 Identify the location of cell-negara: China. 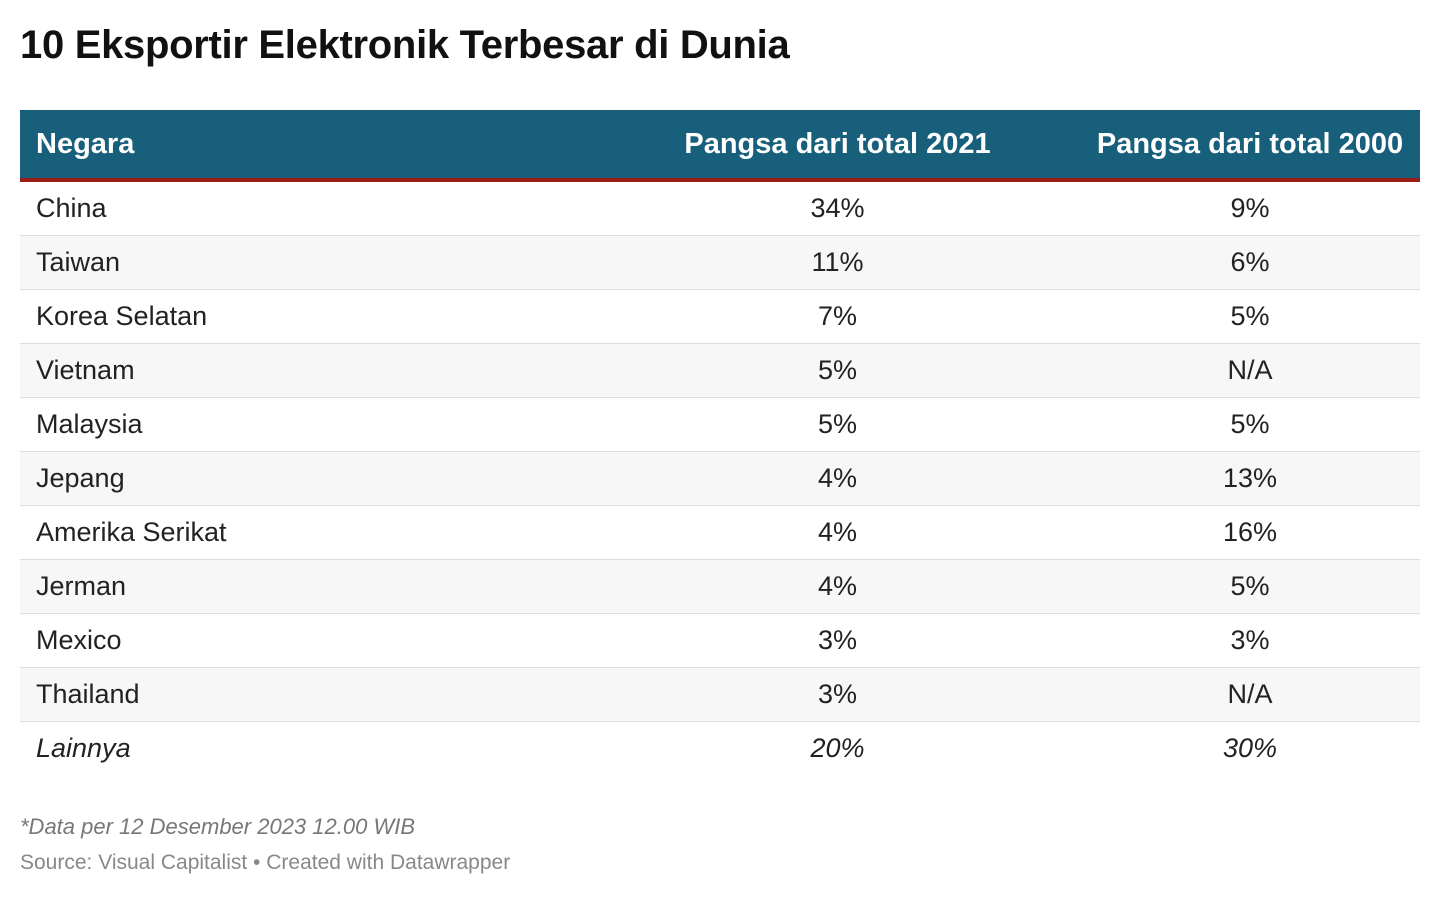
(307, 208).